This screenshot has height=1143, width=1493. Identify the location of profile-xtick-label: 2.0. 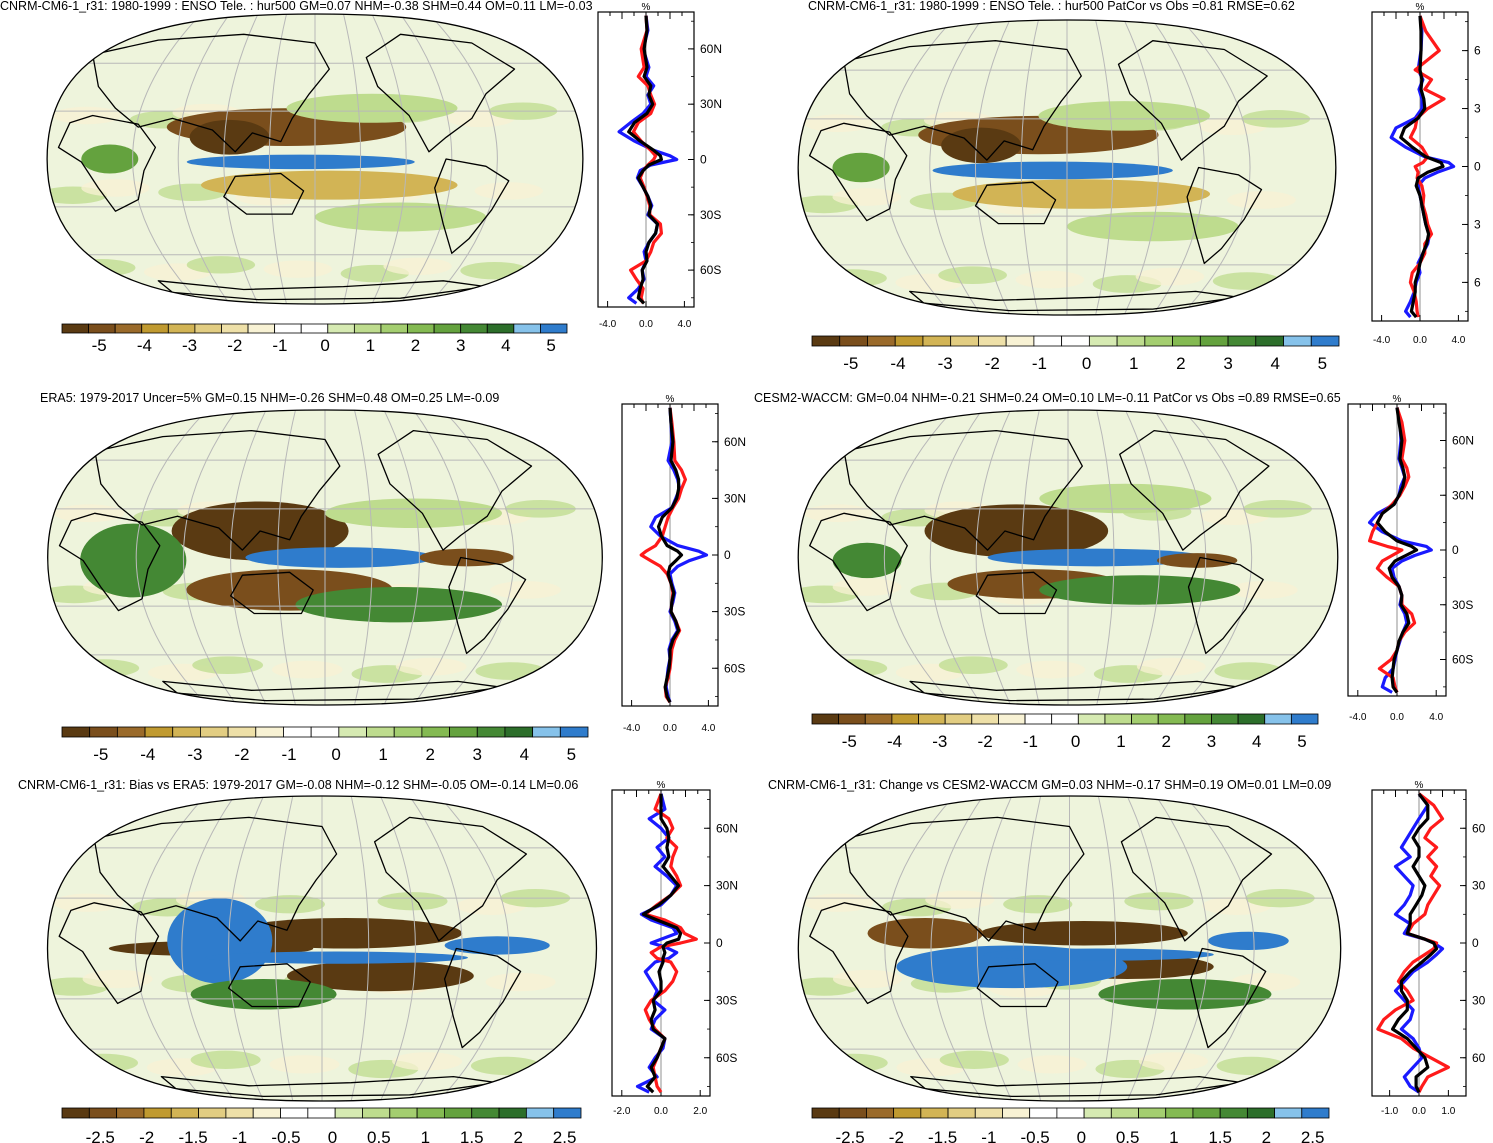
(700, 1111).